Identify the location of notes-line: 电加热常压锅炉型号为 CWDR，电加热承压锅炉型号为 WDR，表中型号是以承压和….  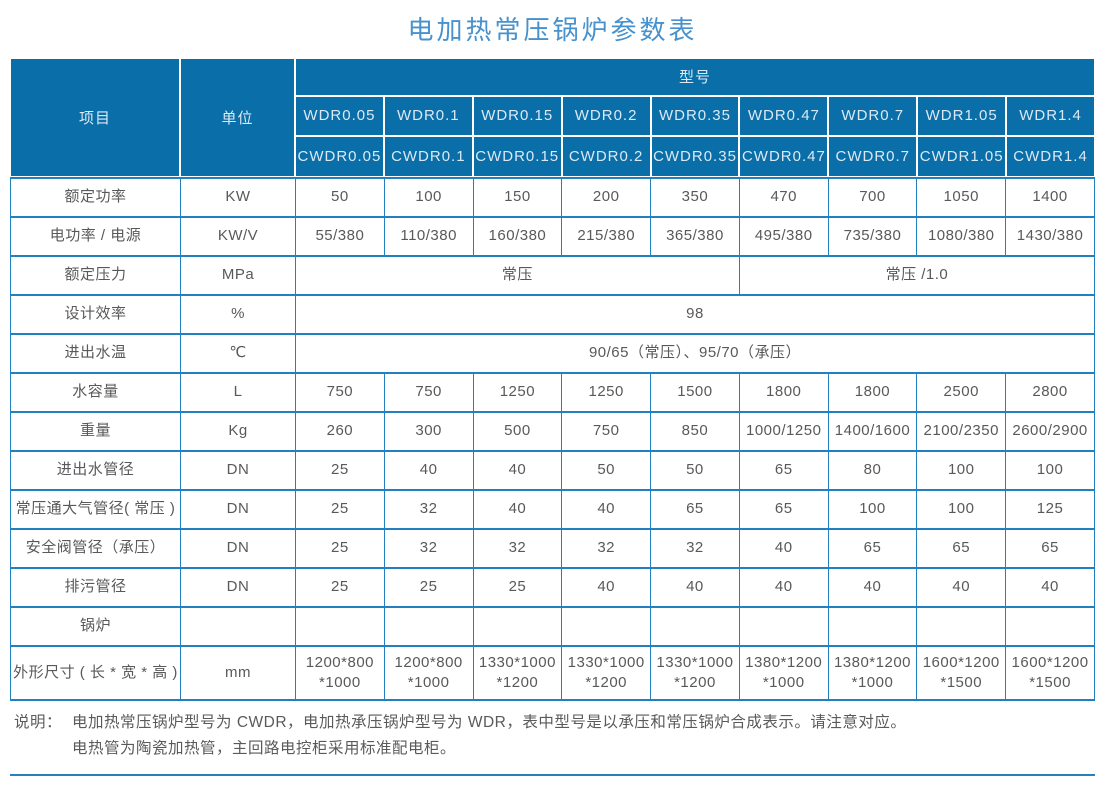
(489, 722).